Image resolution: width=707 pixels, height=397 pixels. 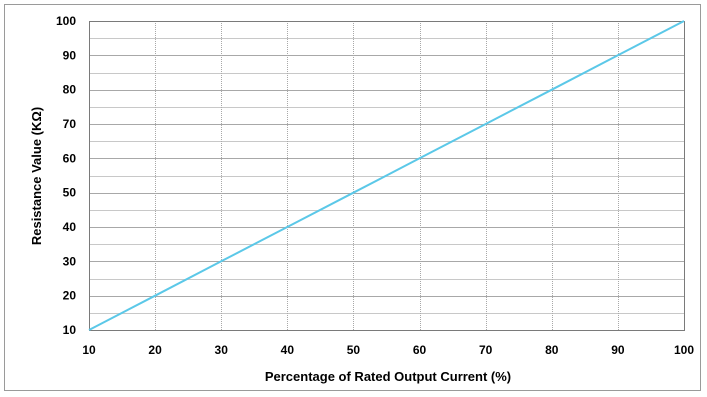 What do you see at coordinates (66, 175) in the screenshot?
I see `y-tick-labels: 10 20 30 40 50 60 70 80 90 100` at bounding box center [66, 175].